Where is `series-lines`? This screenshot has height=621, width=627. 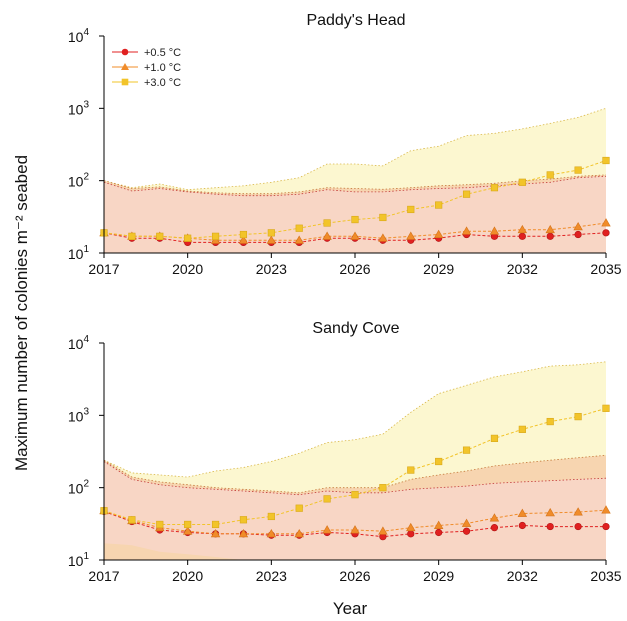 series-lines is located at coordinates (355, 201).